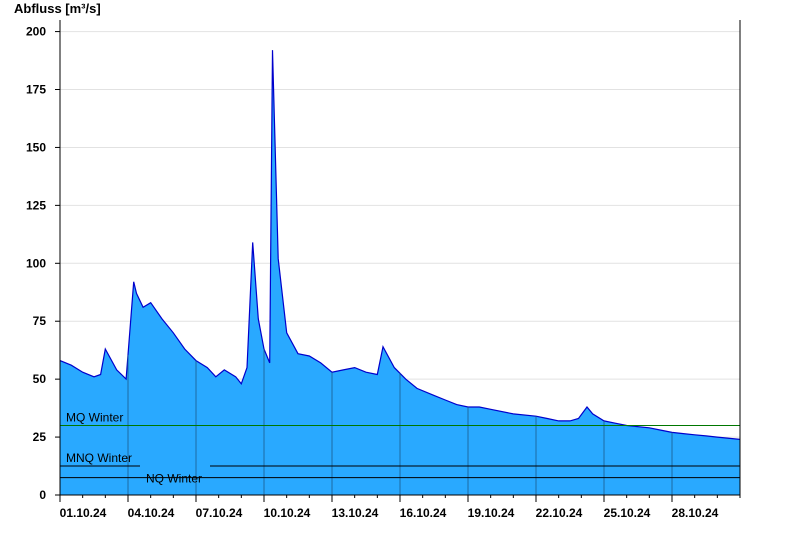 The image size is (800, 550). Describe the element at coordinates (355, 513) in the screenshot. I see `x-tick-label: 13.10.24` at that location.